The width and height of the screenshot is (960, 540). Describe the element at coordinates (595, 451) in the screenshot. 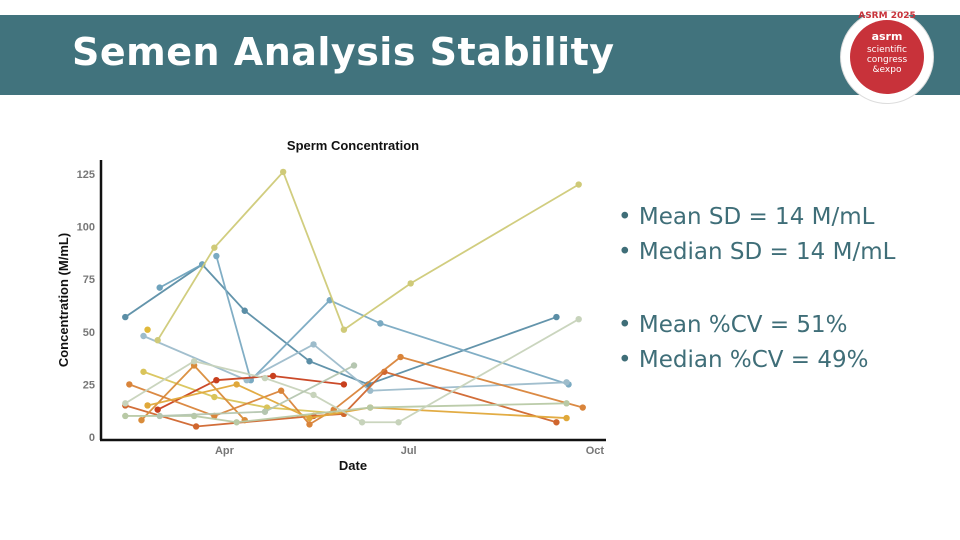

I see `x-tick-label: Oct` at that location.